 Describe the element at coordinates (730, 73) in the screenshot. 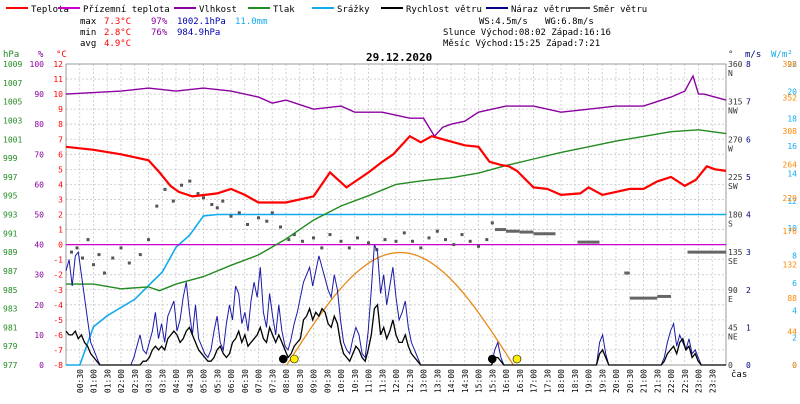

I see `dir-compass-label: N` at that location.